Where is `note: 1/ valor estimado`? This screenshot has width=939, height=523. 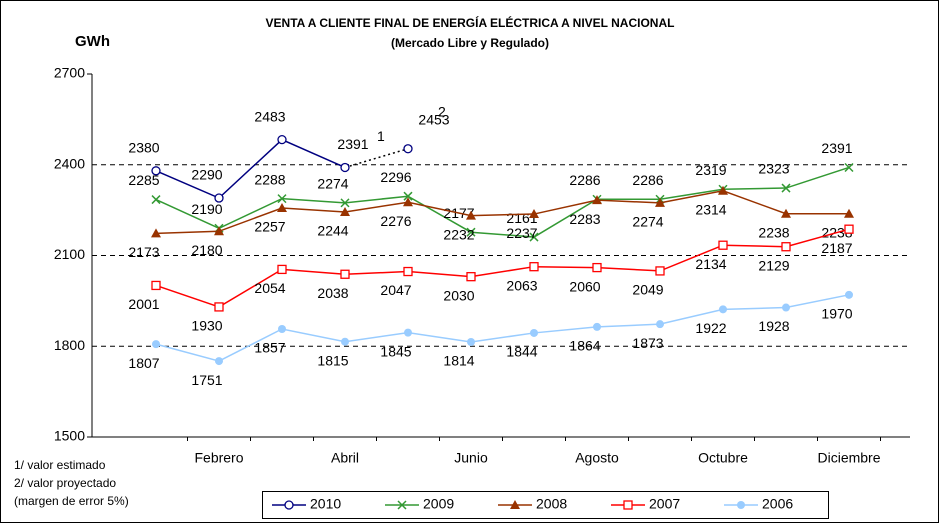
note: 1/ valor estimado is located at coordinates (60, 465).